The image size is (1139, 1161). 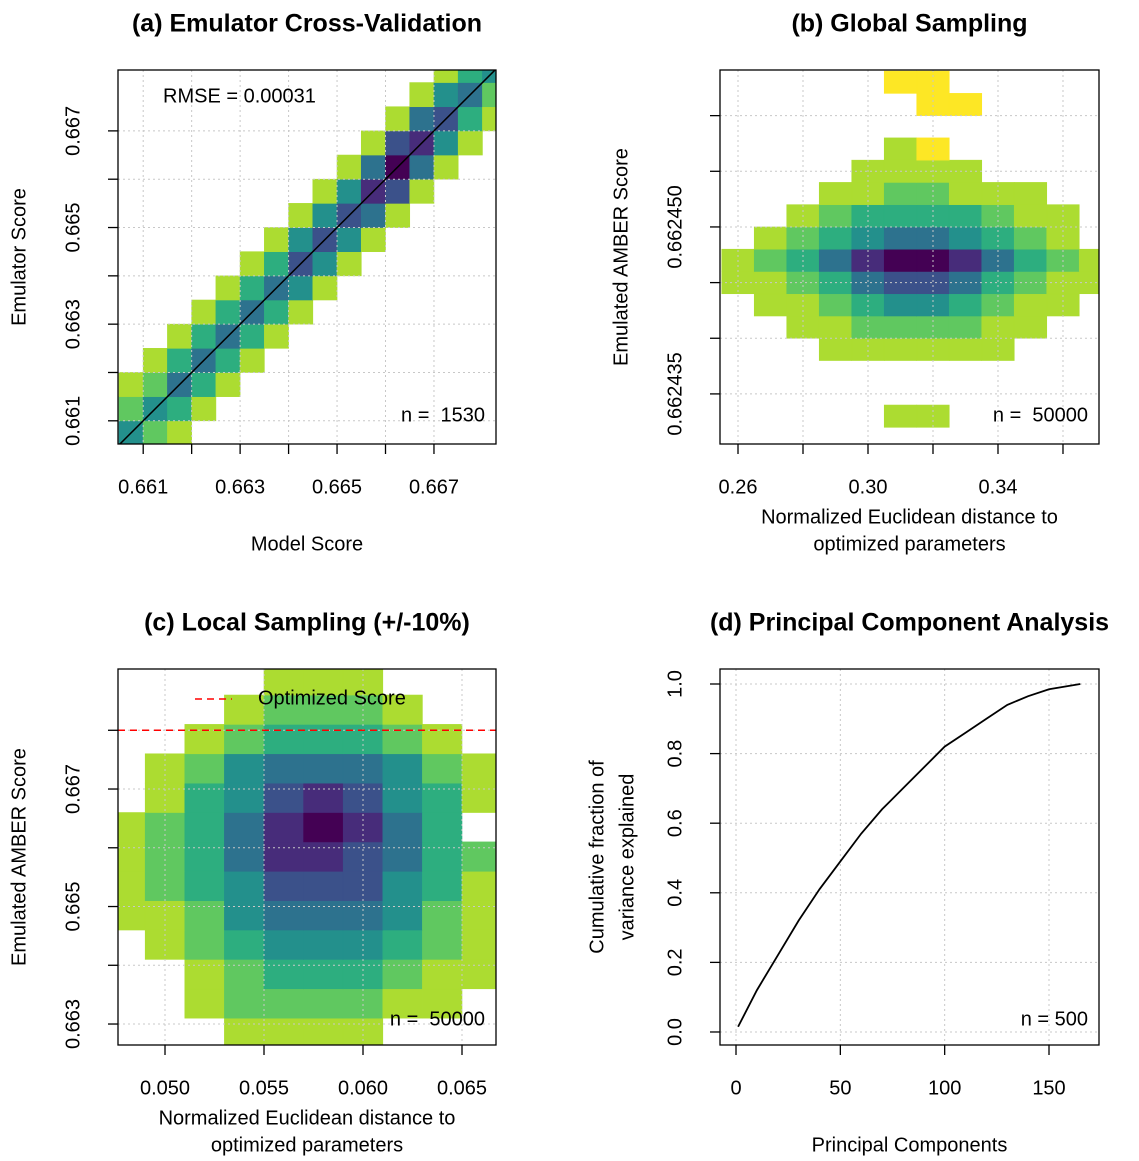 What do you see at coordinates (675, 684) in the screenshot?
I see `y-tick-label: 1.0` at bounding box center [675, 684].